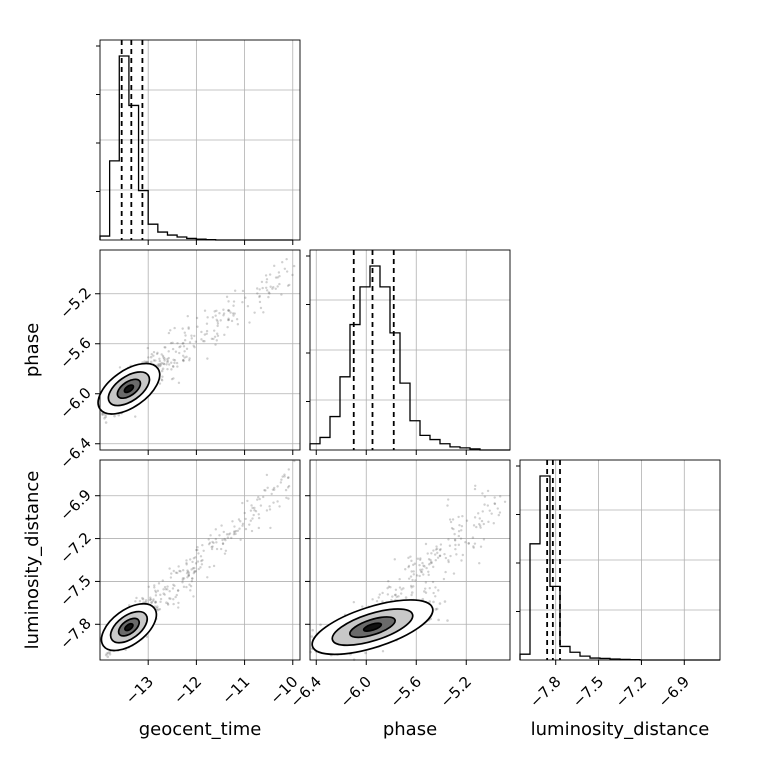 The height and width of the screenshot is (760, 760). What do you see at coordinates (409, 358) in the screenshot?
I see `histogram-phase` at bounding box center [409, 358].